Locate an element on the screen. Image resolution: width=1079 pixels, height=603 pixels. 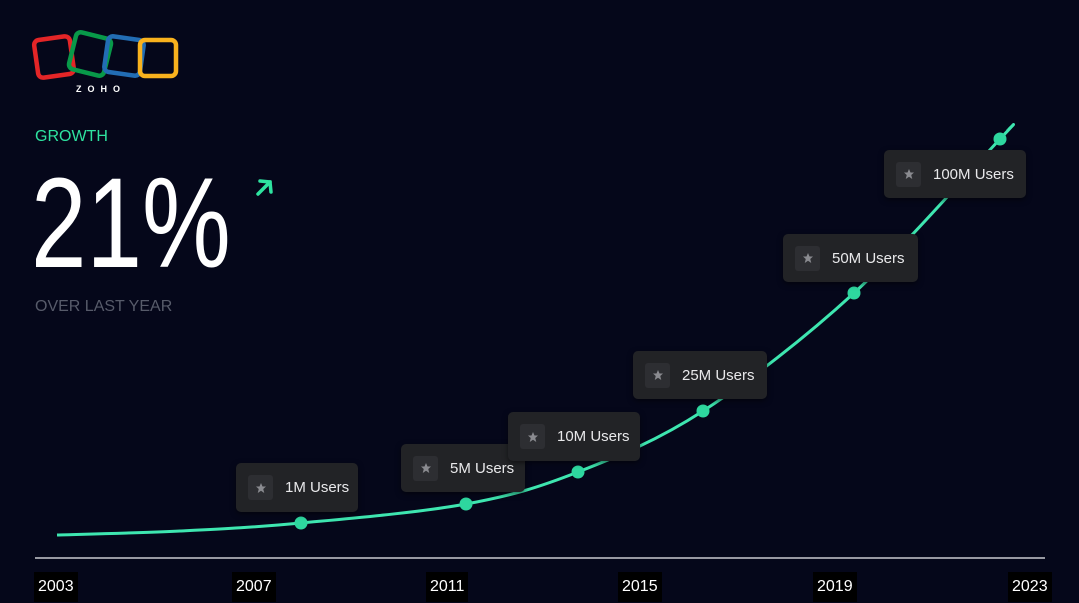
year-label: 2003 is located at coordinates (56, 587).